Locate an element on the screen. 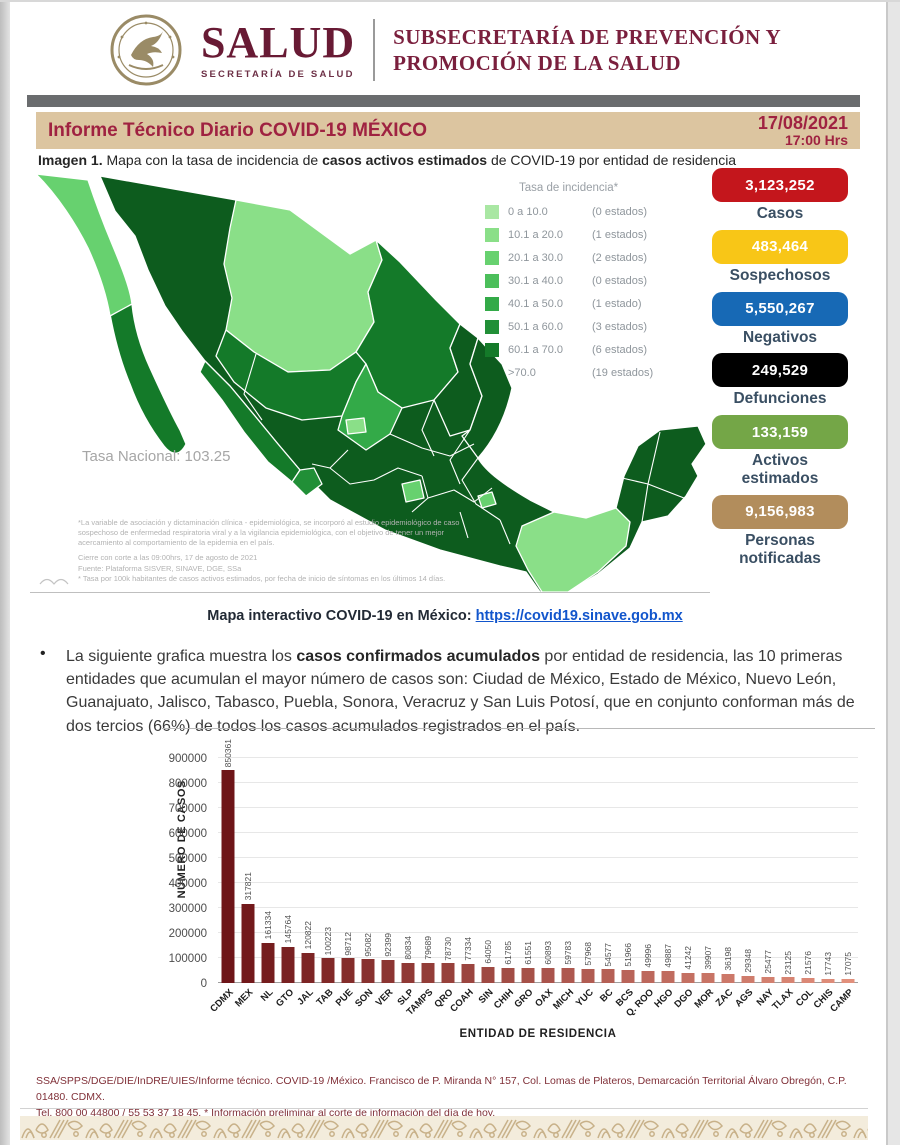 The height and width of the screenshot is (1145, 900). legend-row: >70.0 (19 estados) is located at coordinates (597, 372).